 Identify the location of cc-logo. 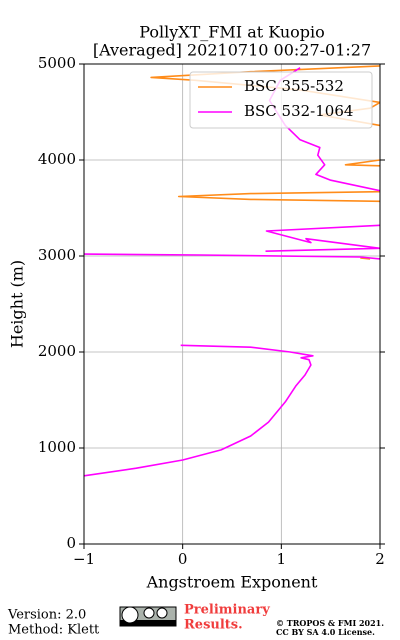
(148, 616).